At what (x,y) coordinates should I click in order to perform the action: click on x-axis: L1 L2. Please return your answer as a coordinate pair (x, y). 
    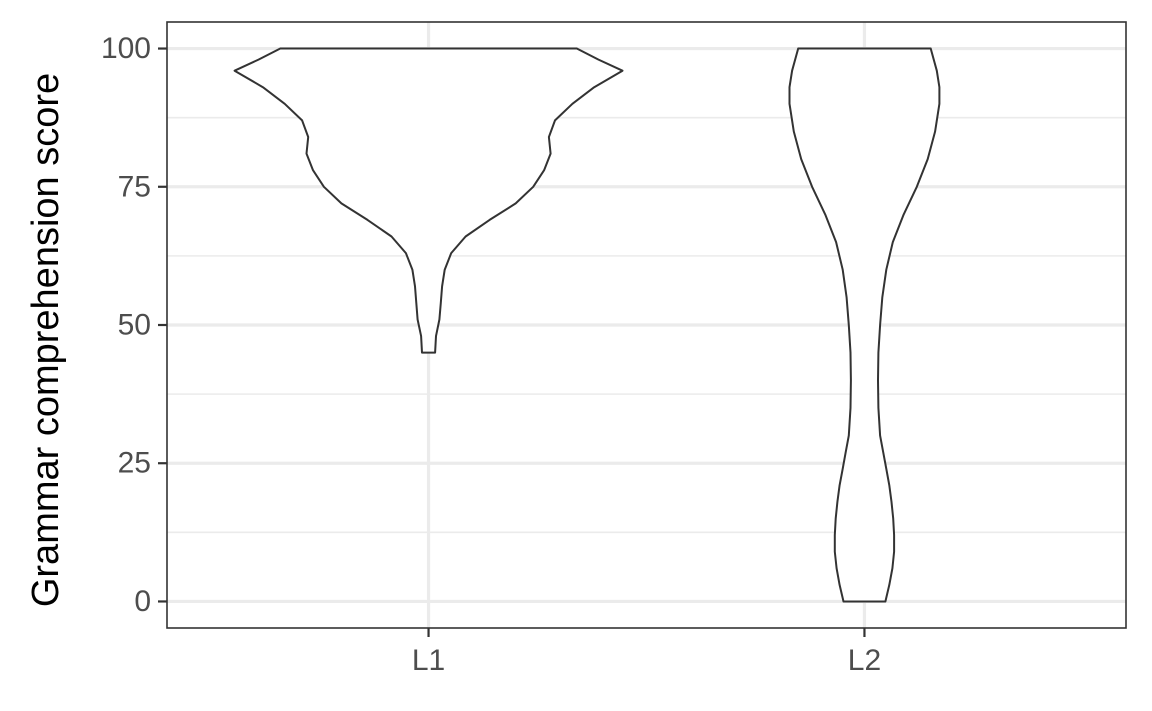
    Looking at the image, I should click on (646, 652).